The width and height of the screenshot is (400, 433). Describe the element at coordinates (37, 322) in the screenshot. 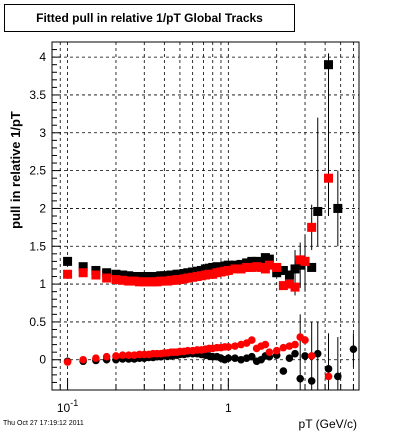

I see `y-tick-label: 0.5` at that location.